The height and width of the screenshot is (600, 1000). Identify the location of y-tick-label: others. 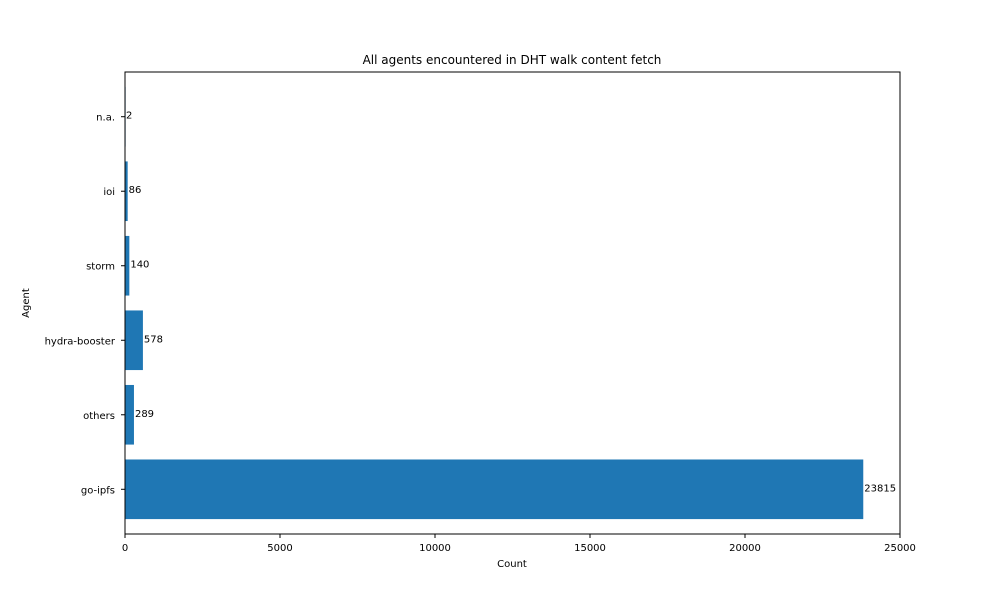
(99, 416).